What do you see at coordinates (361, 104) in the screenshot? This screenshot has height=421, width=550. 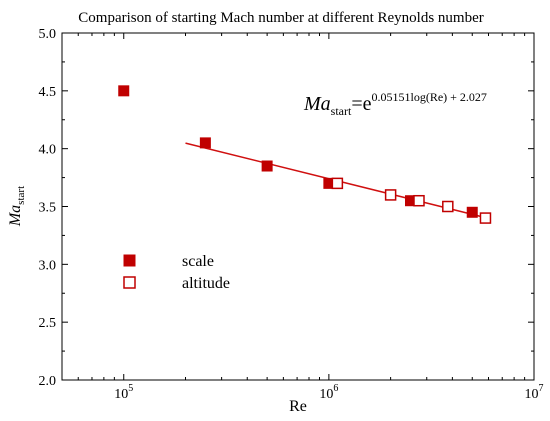 I see `equation-equals: =e` at bounding box center [361, 104].